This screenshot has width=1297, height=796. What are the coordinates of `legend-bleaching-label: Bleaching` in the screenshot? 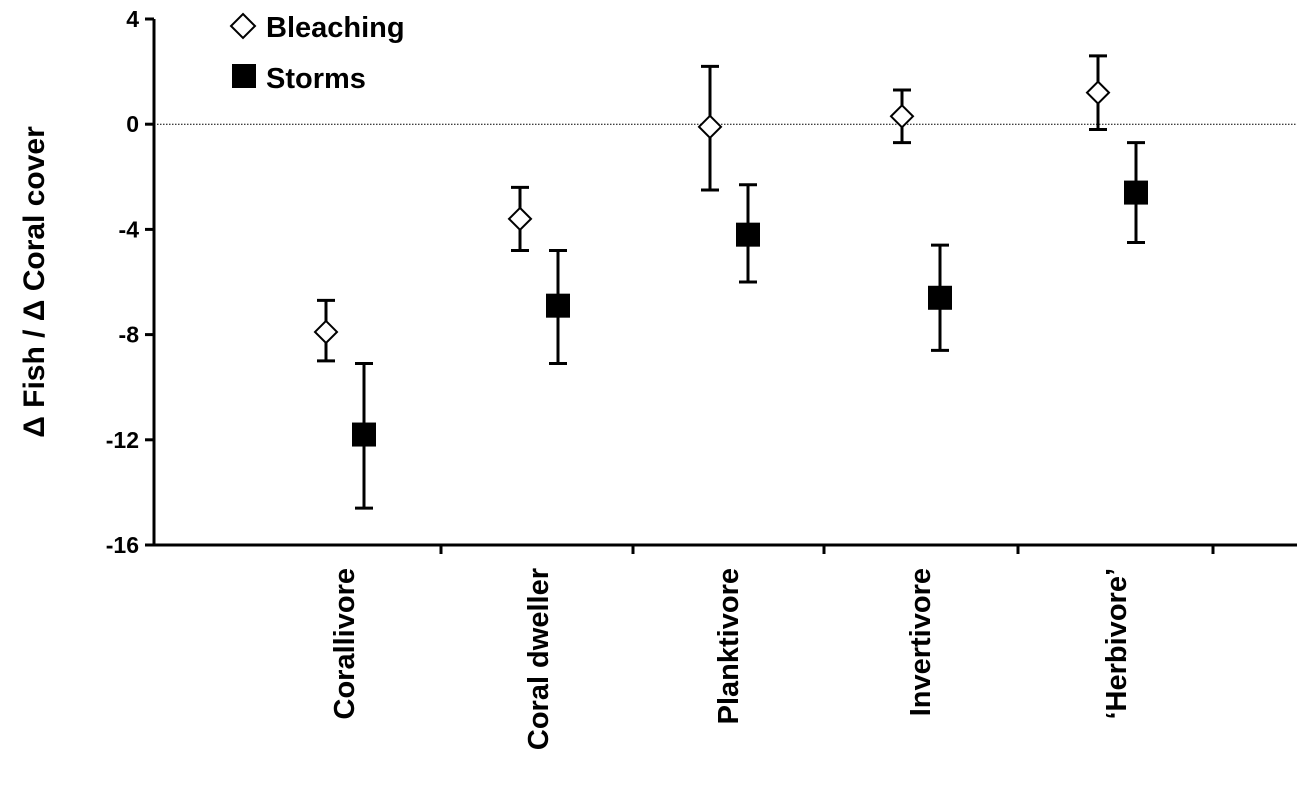 It's located at (335, 28).